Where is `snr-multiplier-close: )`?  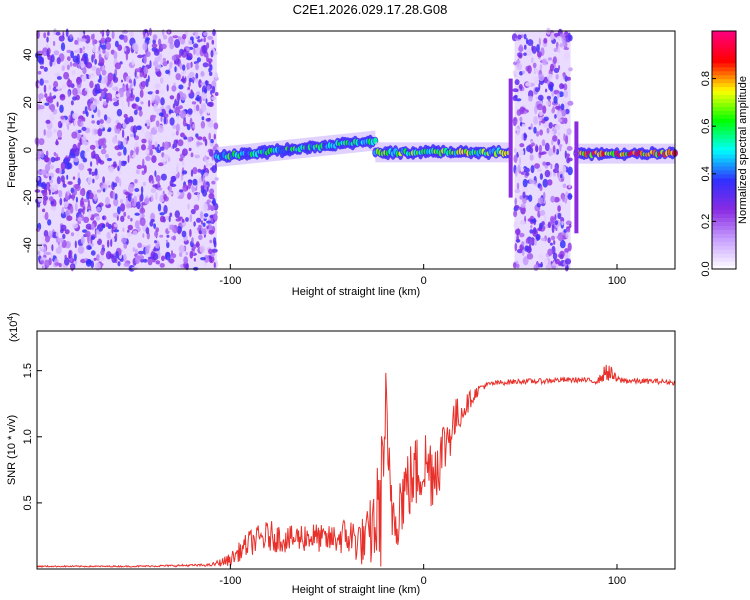 snr-multiplier-close: ) is located at coordinates (14, 314).